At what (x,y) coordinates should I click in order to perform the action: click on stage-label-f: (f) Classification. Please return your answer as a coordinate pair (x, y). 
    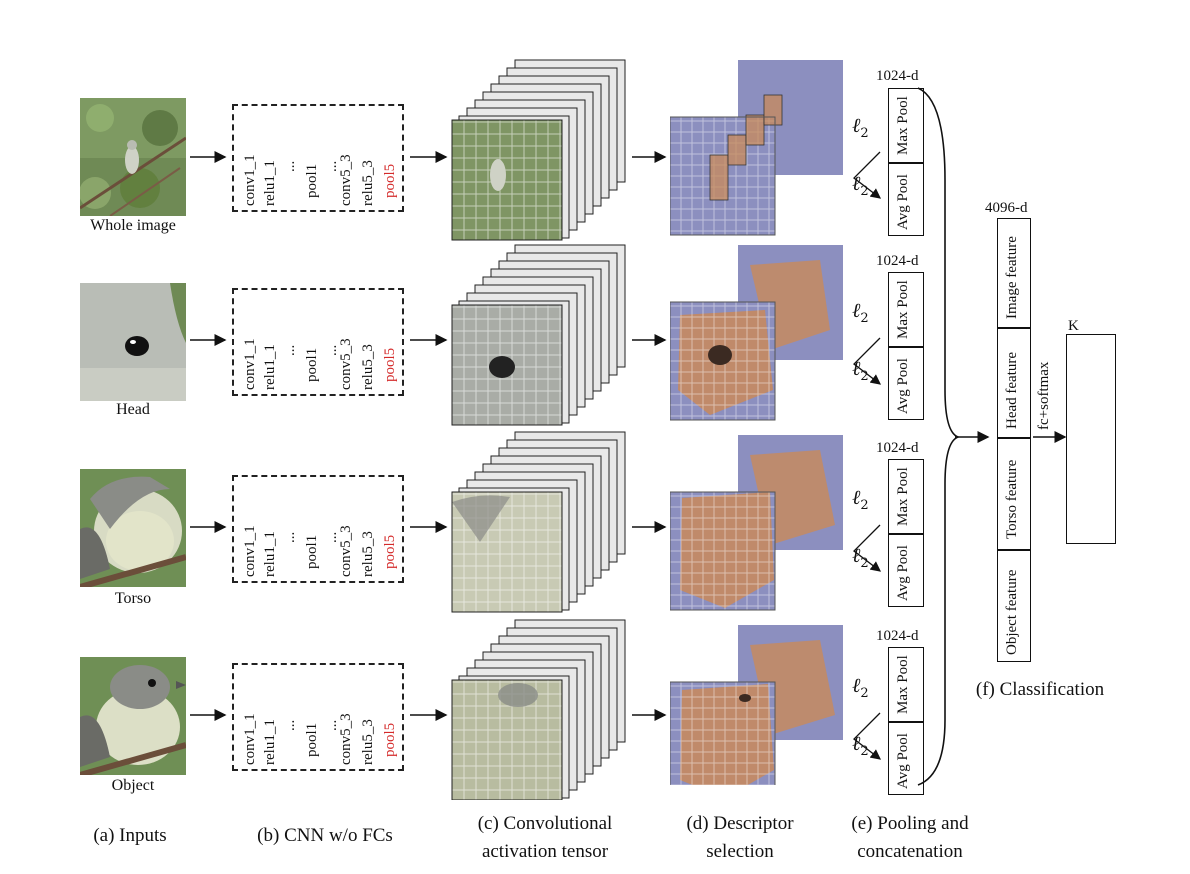
    Looking at the image, I should click on (1040, 689).